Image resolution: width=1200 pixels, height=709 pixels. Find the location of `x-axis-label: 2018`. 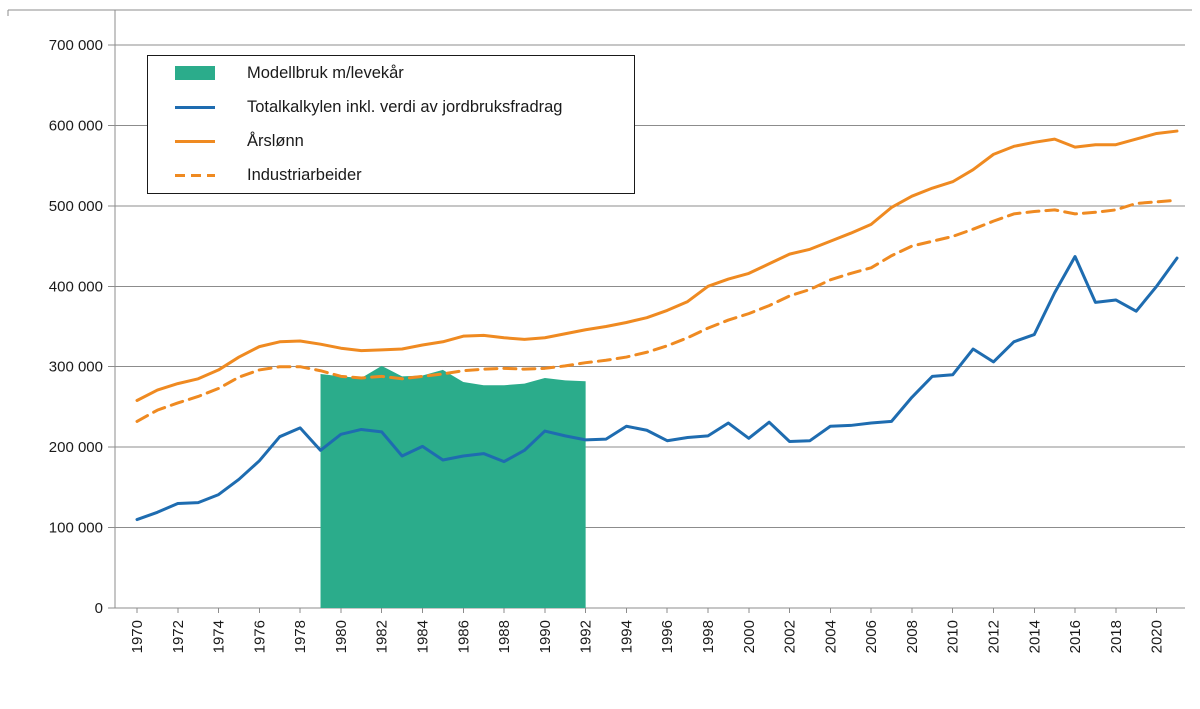

x-axis-label: 2018 is located at coordinates (1116, 636).